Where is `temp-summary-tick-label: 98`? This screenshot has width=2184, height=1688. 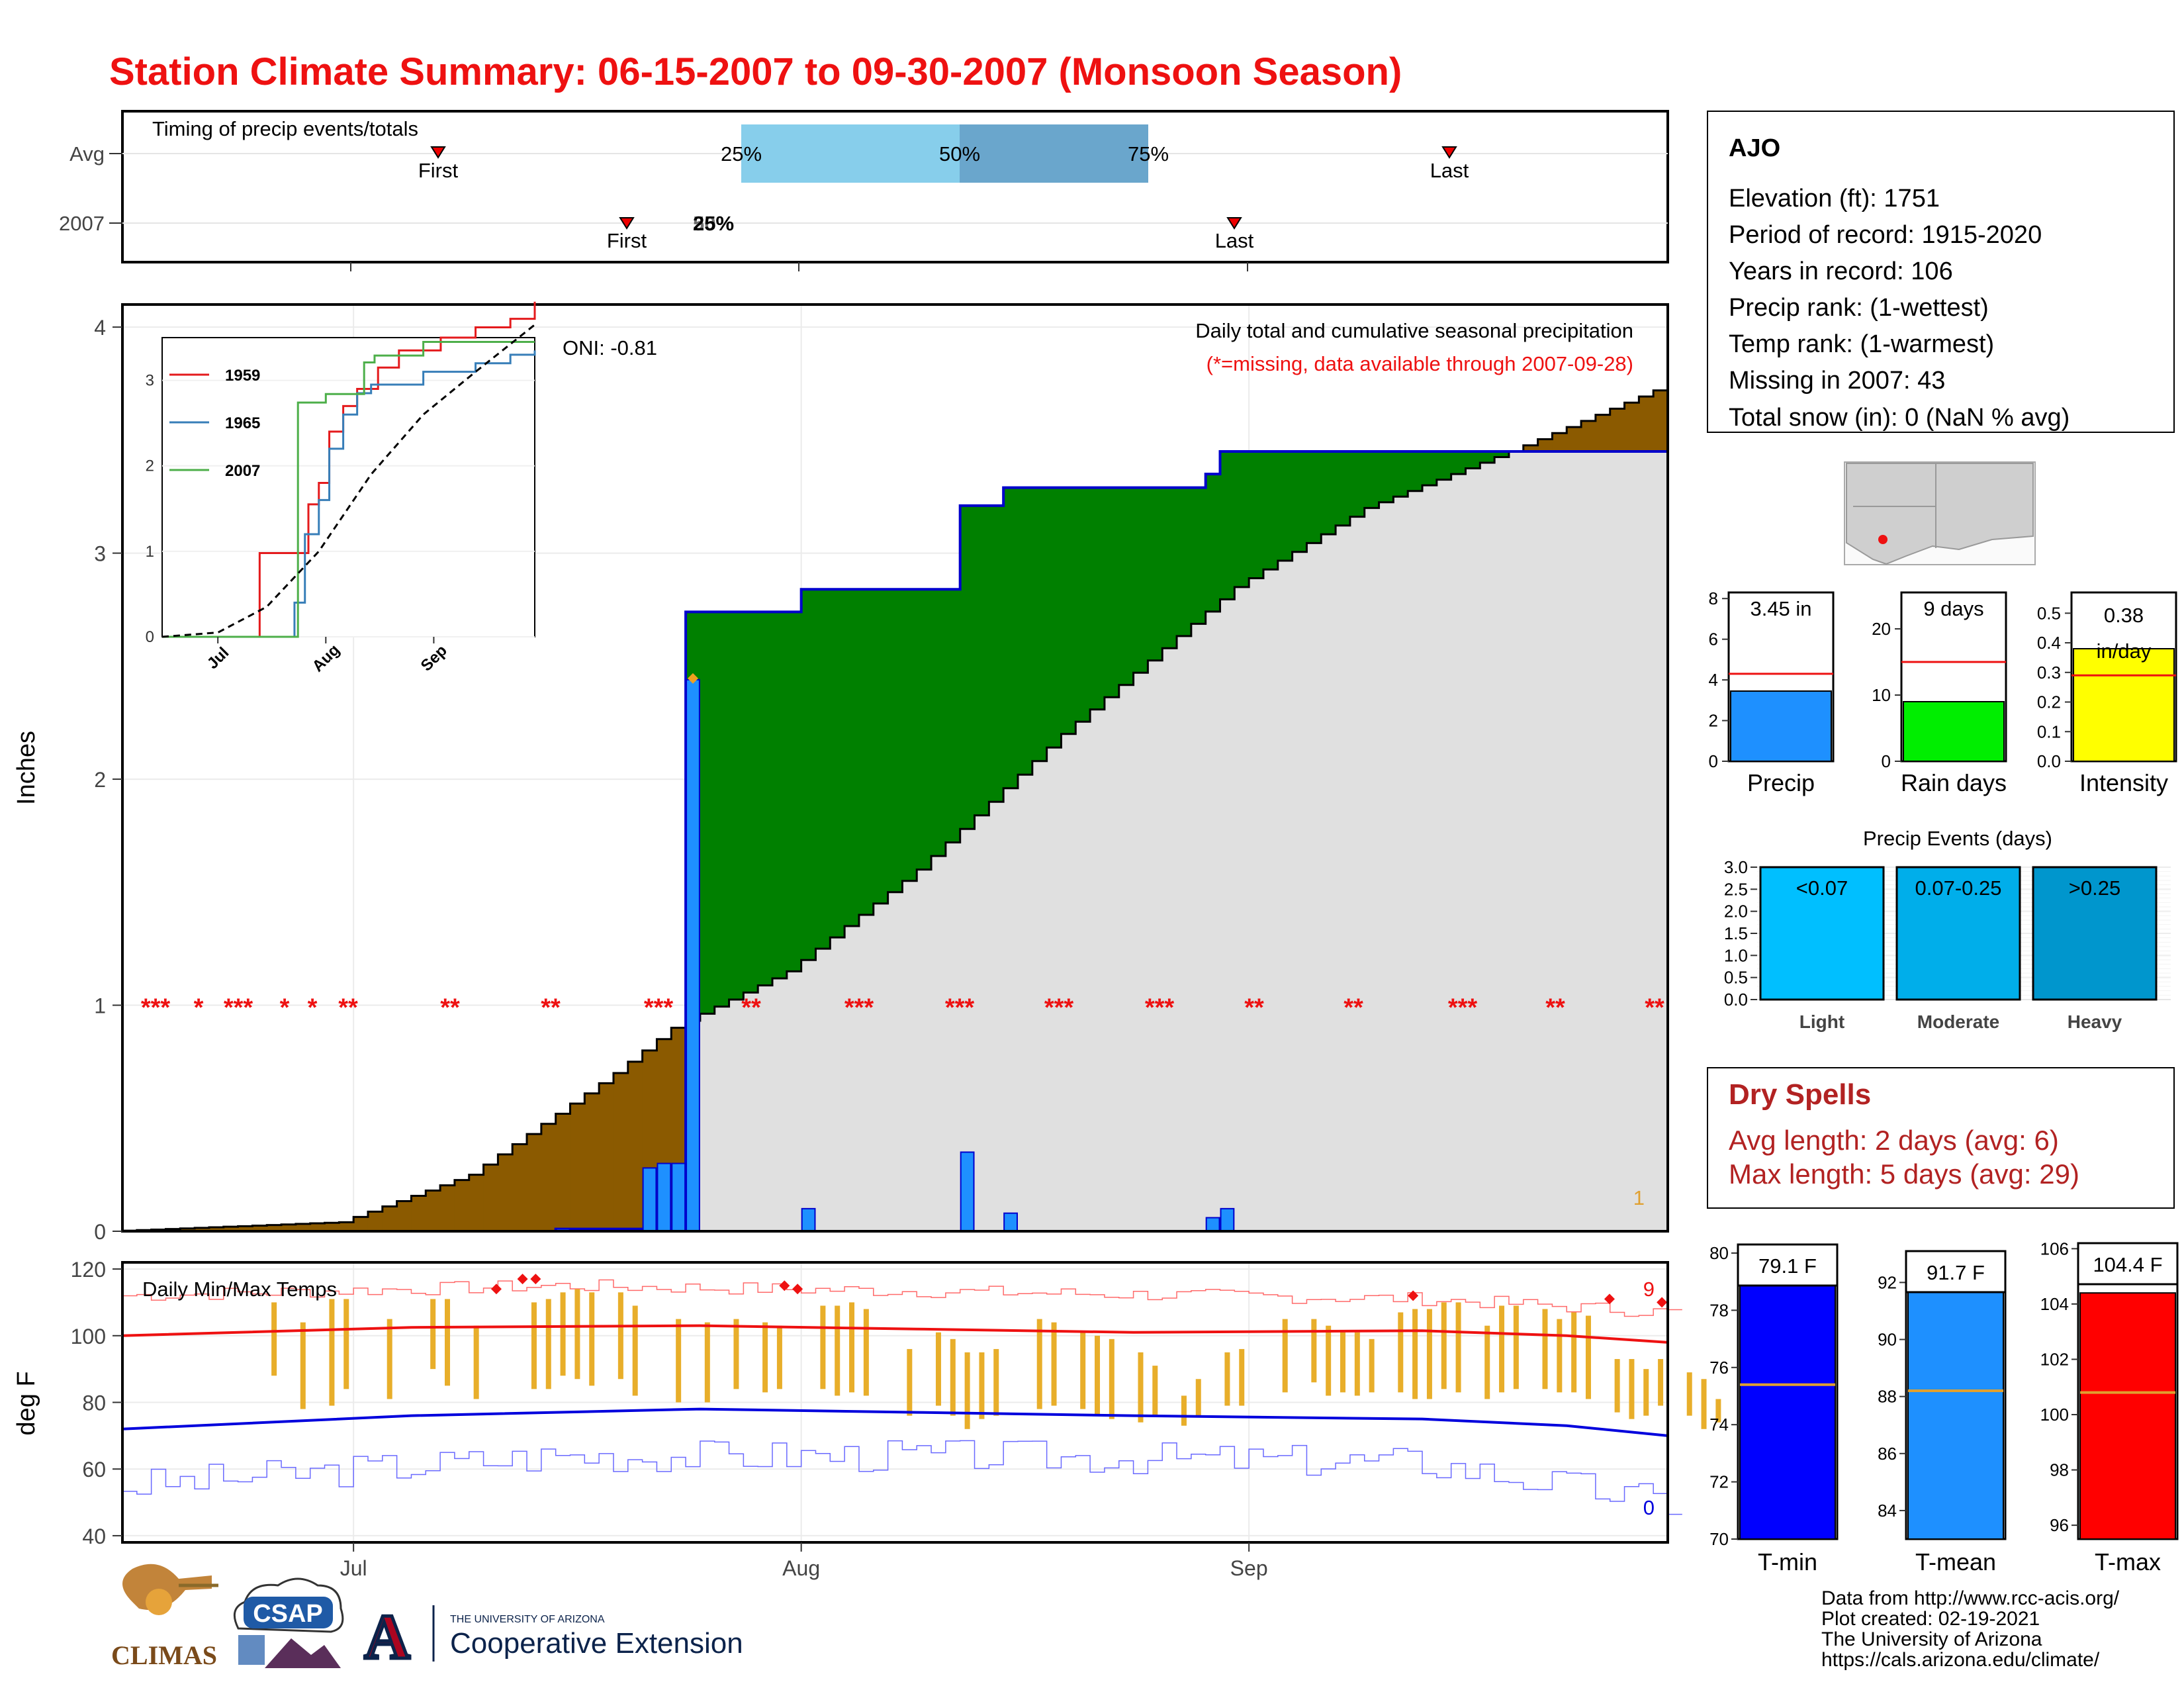
temp-summary-tick-label: 98 is located at coordinates (2059, 1470).